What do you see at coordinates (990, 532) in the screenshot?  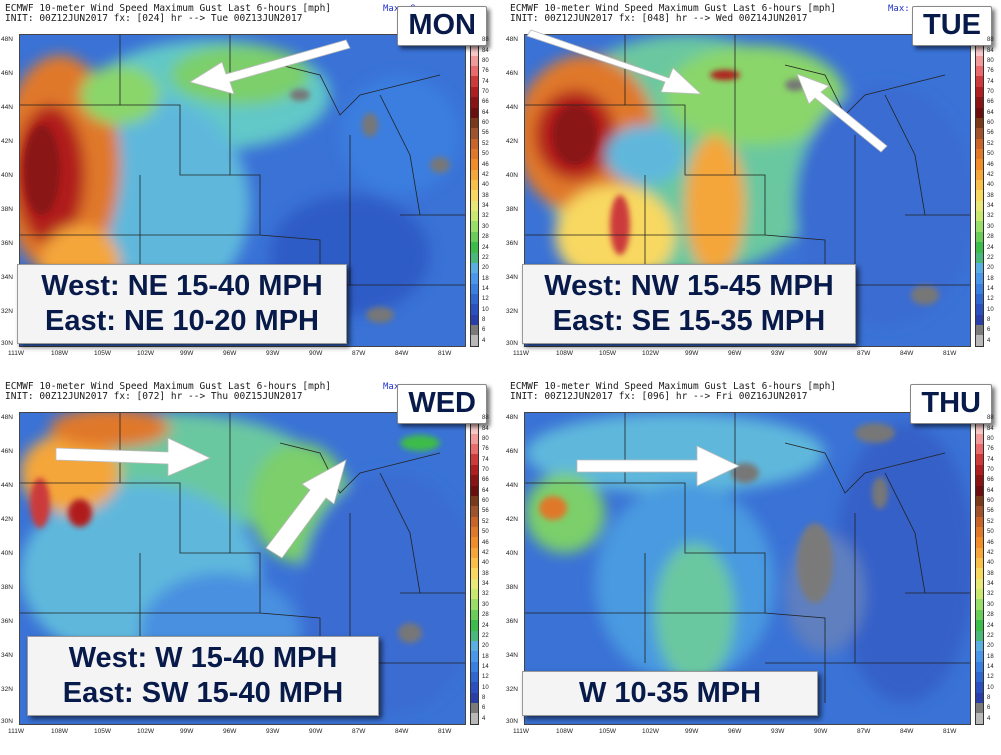 I see `colorbar-tick-label: 50` at bounding box center [990, 532].